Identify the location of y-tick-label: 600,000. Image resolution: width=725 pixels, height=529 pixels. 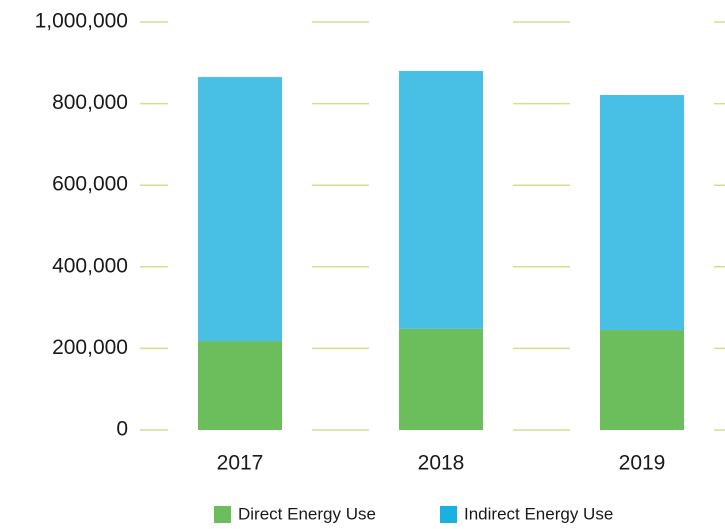
(90, 184).